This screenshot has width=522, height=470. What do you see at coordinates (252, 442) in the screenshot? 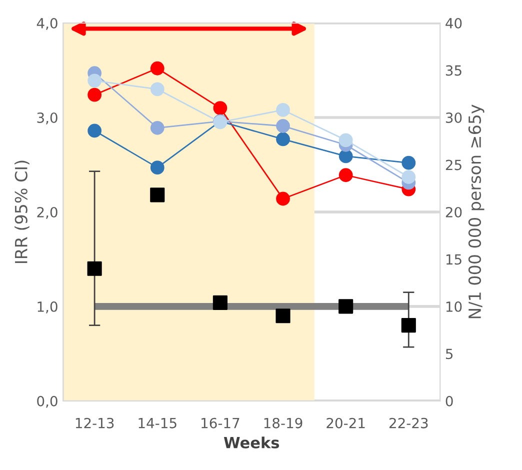
I see `x-axis-title: Weeks` at bounding box center [252, 442].